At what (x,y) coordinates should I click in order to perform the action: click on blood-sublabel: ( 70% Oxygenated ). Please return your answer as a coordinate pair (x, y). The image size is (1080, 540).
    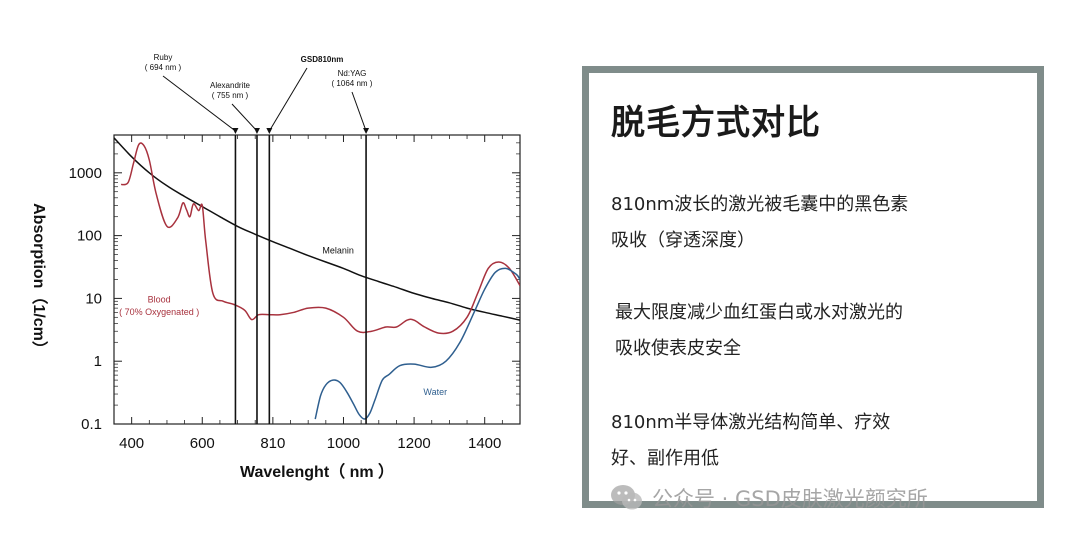
    Looking at the image, I should click on (159, 312).